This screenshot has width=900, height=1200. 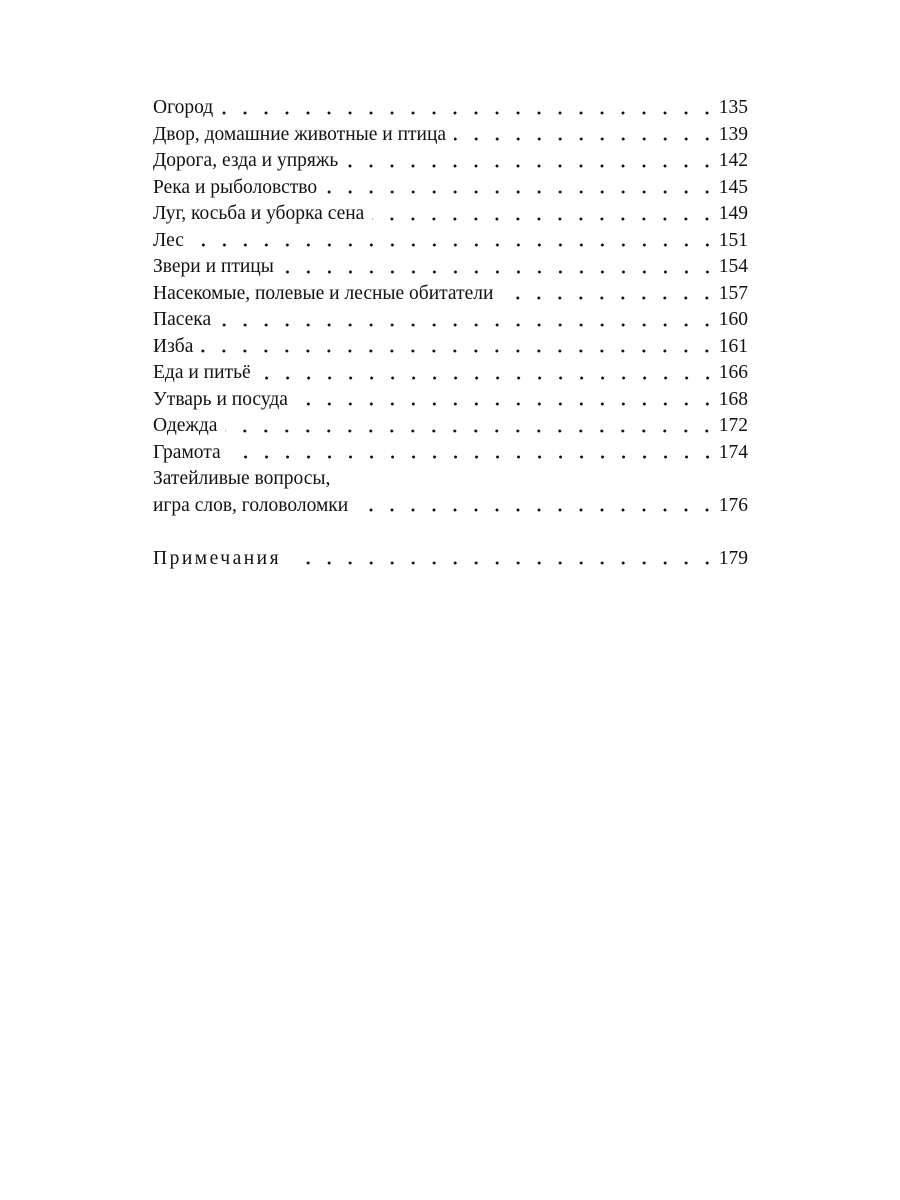 I want to click on toc-entry: Пасека 160, so click(x=450, y=320).